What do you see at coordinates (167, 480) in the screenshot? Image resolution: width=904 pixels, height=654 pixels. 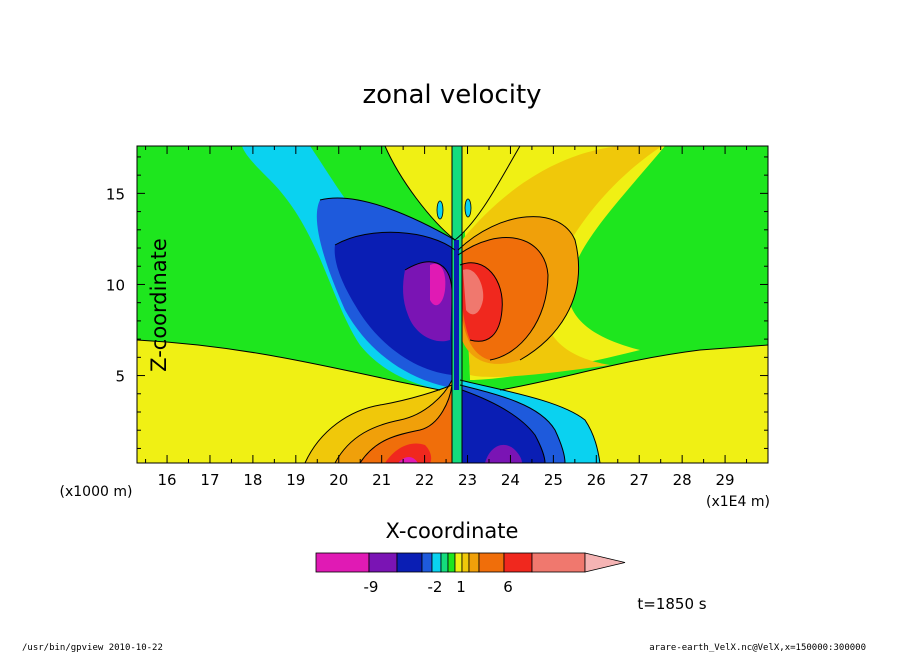 I see `x-tick-label: 16` at bounding box center [167, 480].